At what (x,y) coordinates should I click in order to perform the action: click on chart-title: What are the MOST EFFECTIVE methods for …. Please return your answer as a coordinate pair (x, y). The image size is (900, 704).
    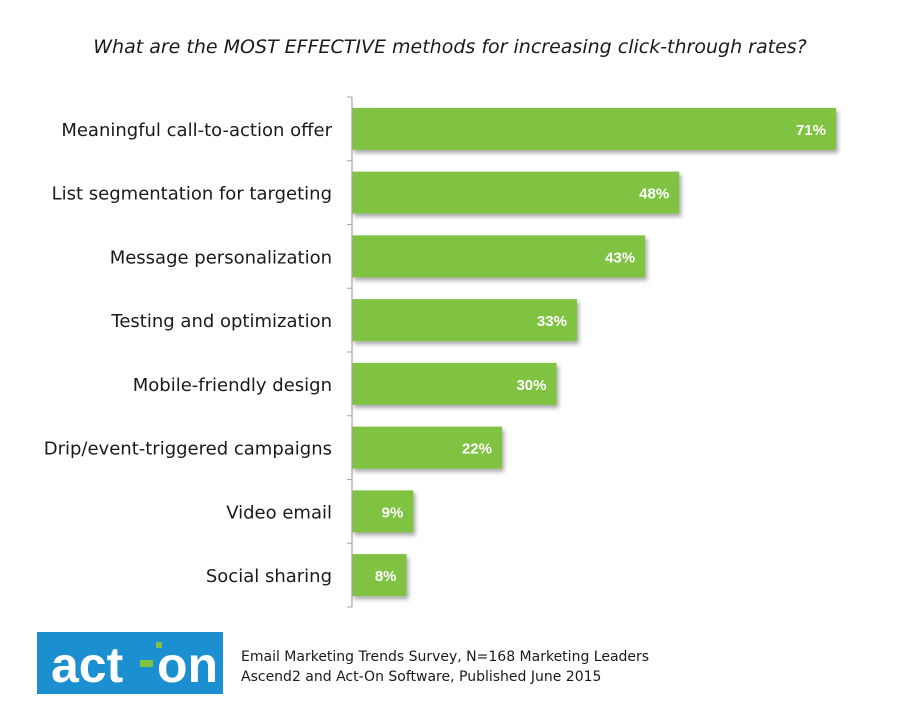
    Looking at the image, I should click on (450, 47).